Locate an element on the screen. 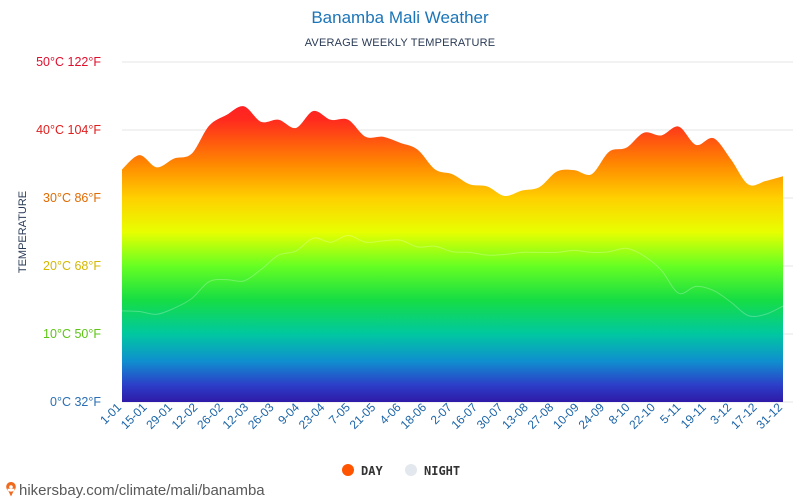 The height and width of the screenshot is (500, 800). x-tick-label: 26-02 is located at coordinates (210, 416).